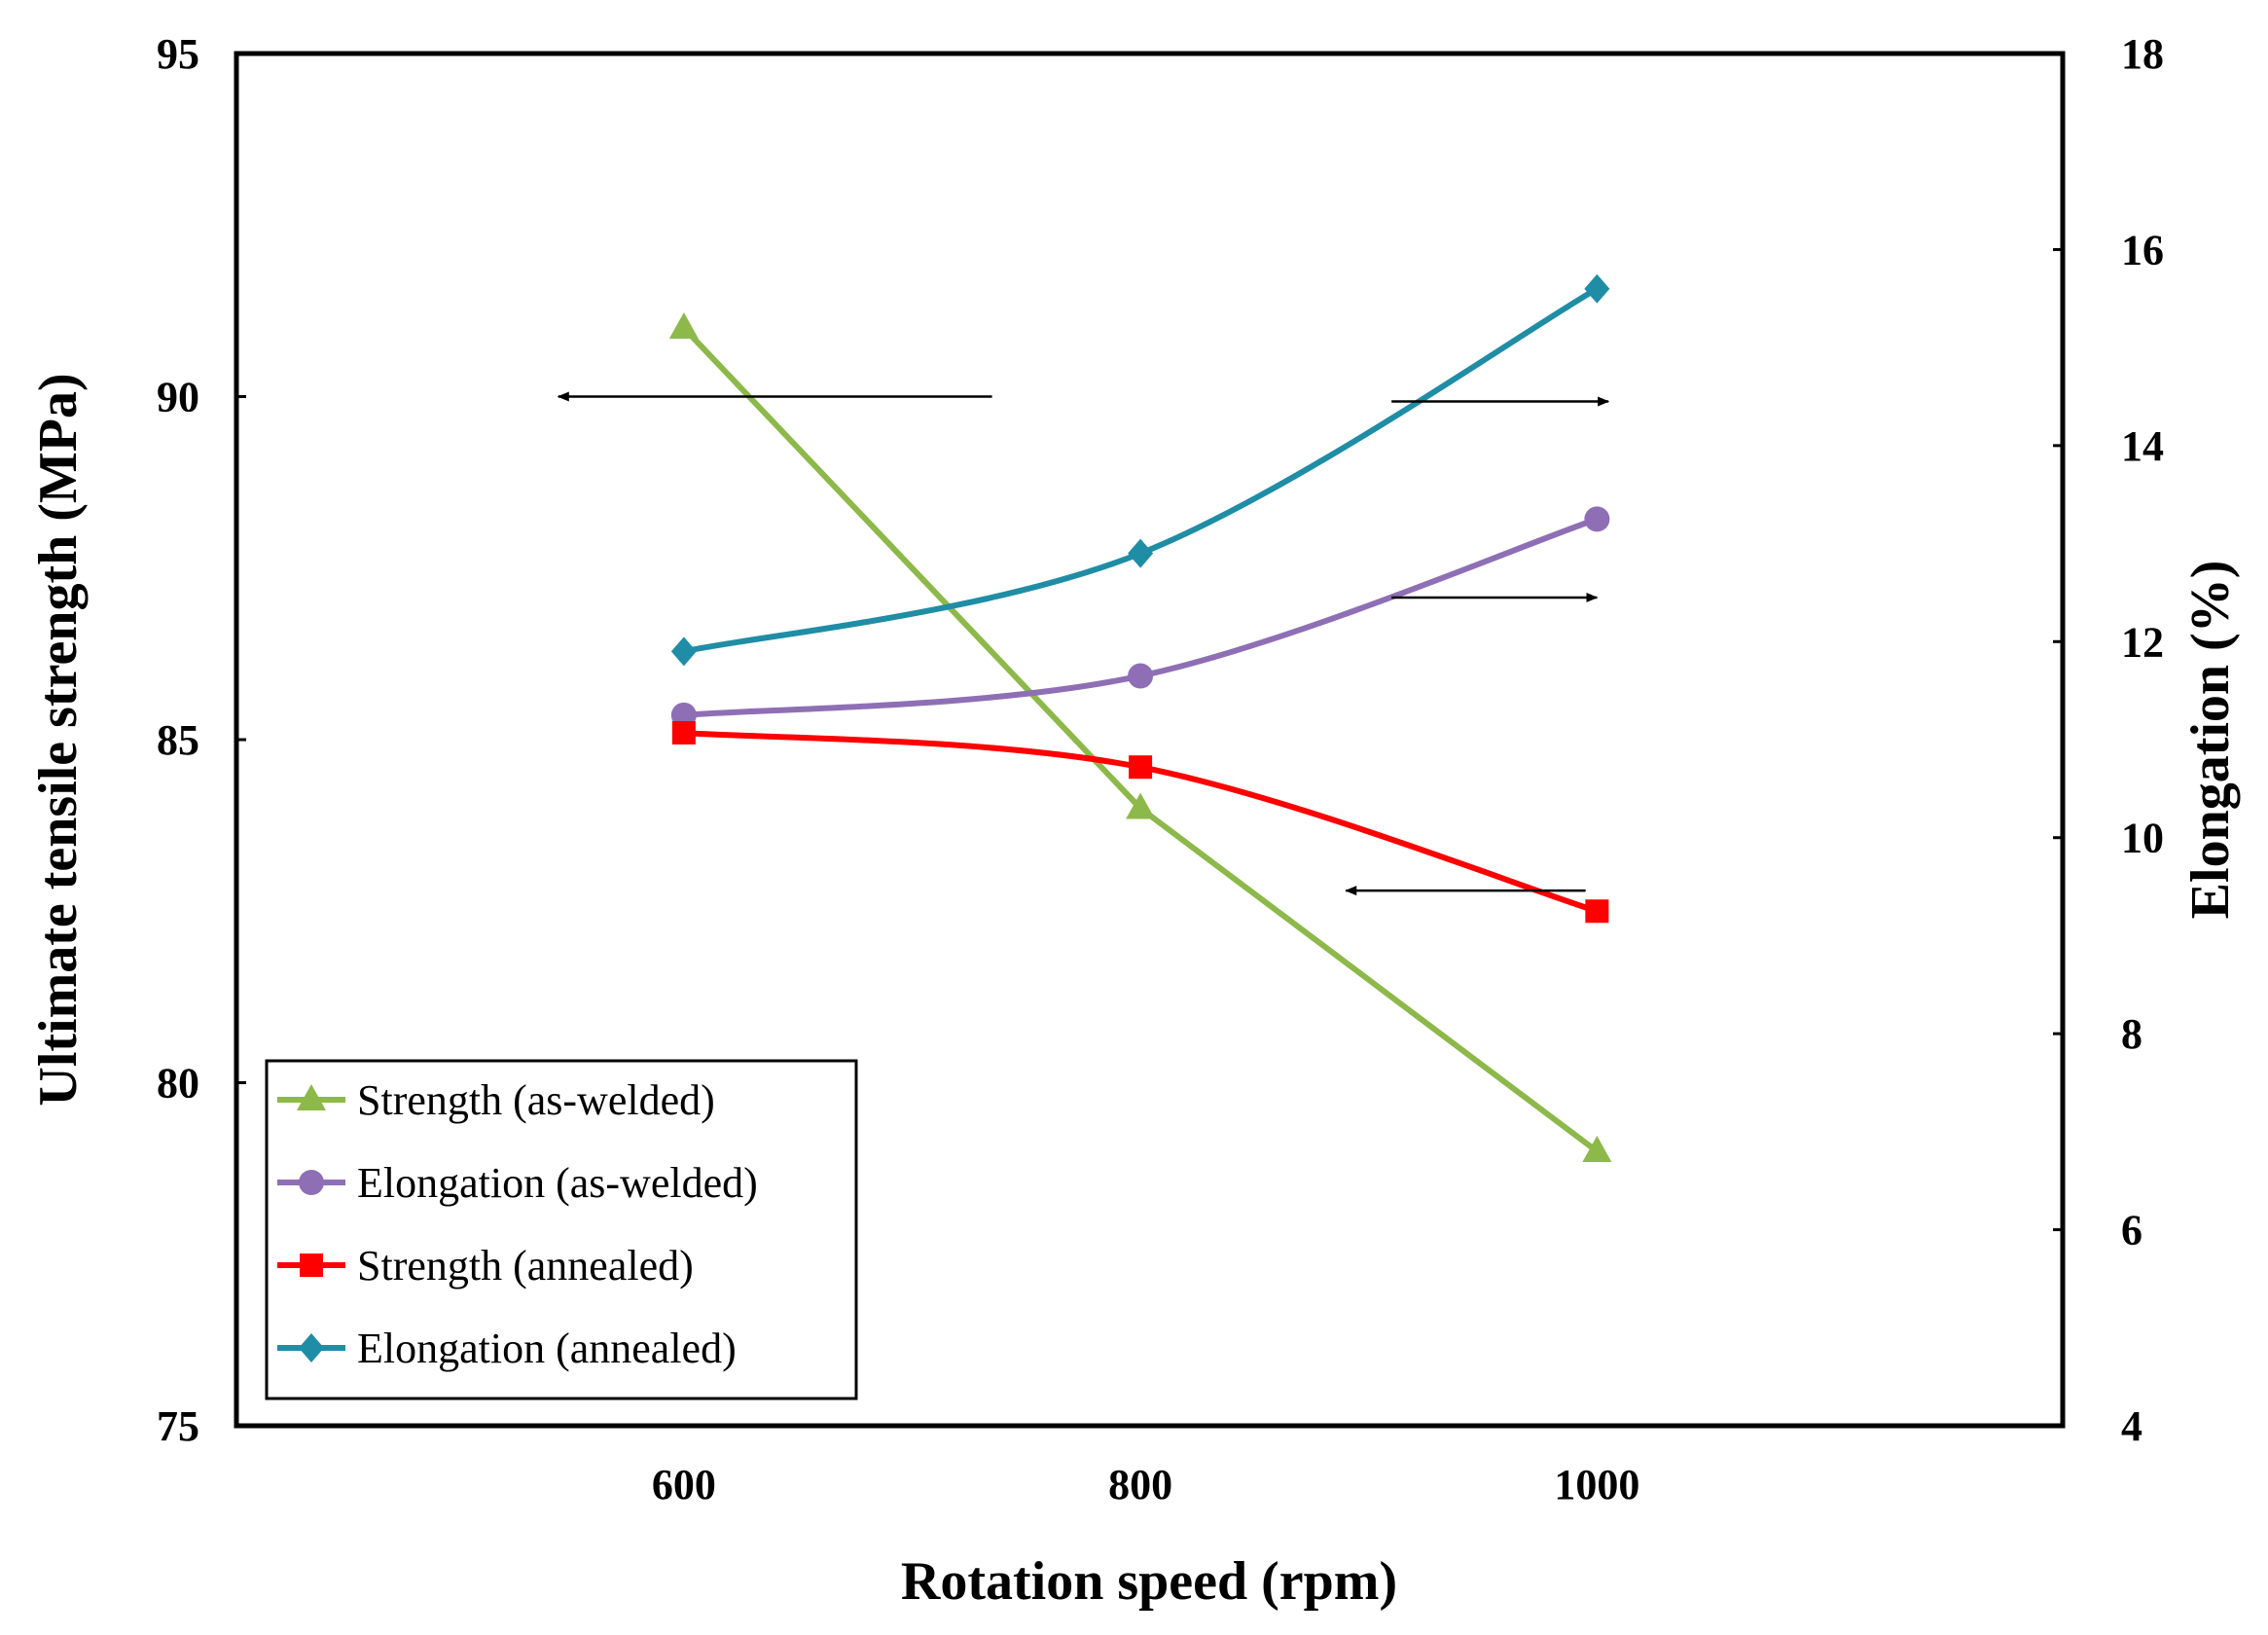 The image size is (2268, 1635). Describe the element at coordinates (311, 1347) in the screenshot. I see `legend-marker-elongation-annealed` at that location.